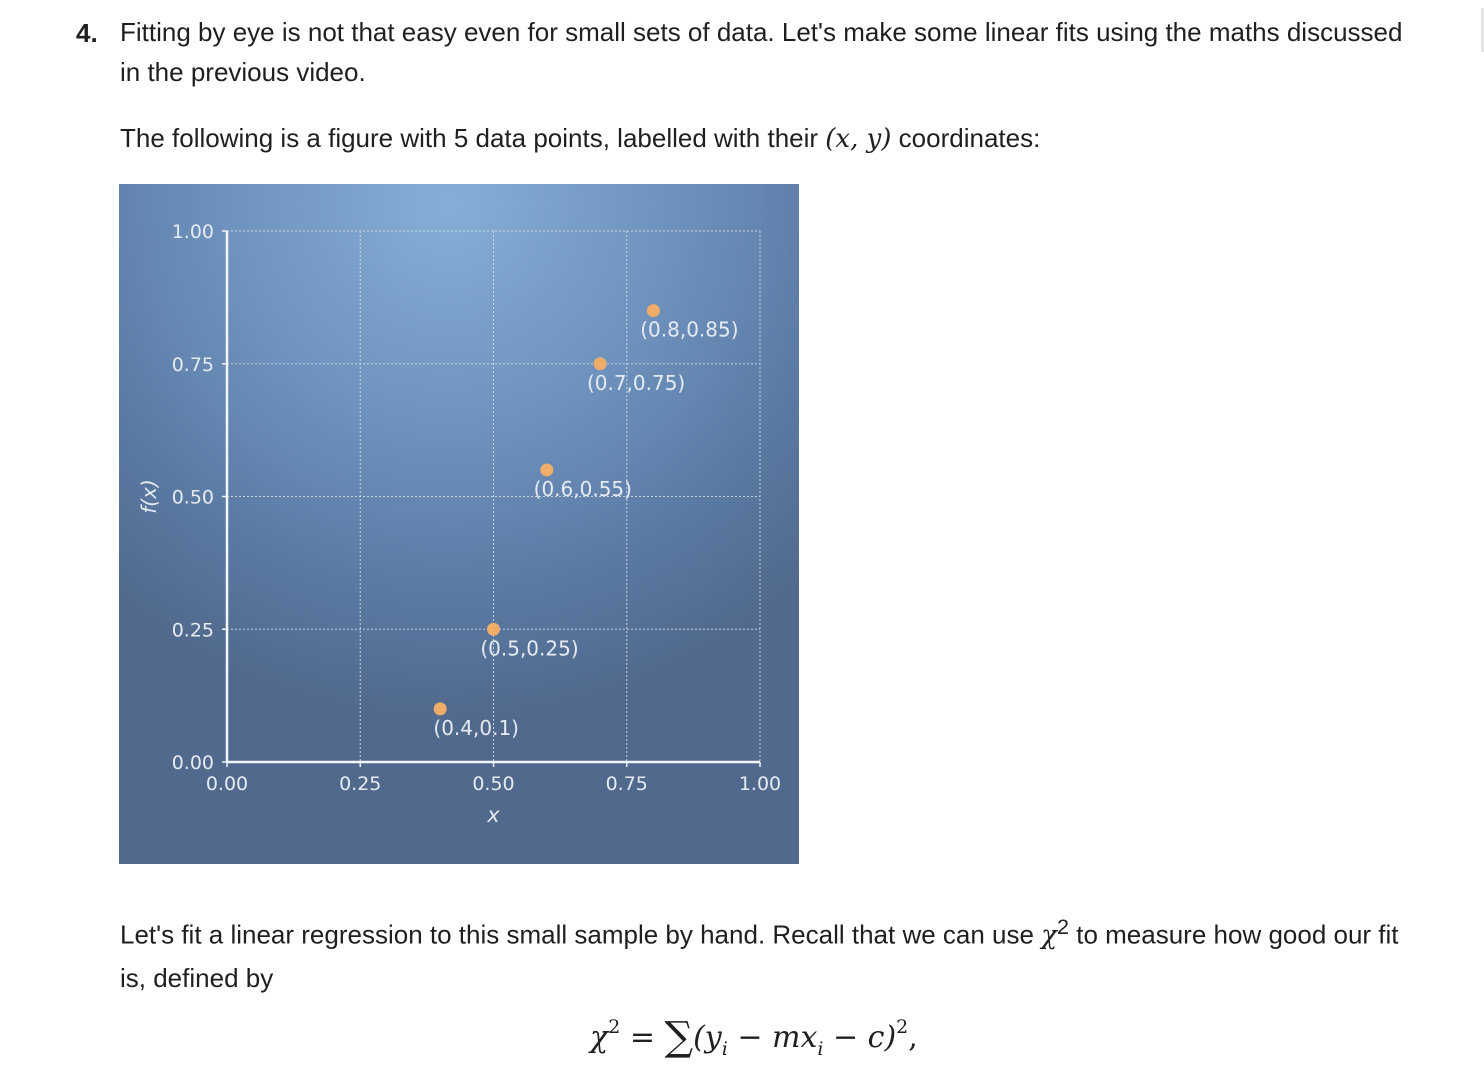 The height and width of the screenshot is (1082, 1484). I want to click on eq-sub-i2: i, so click(820, 1049).